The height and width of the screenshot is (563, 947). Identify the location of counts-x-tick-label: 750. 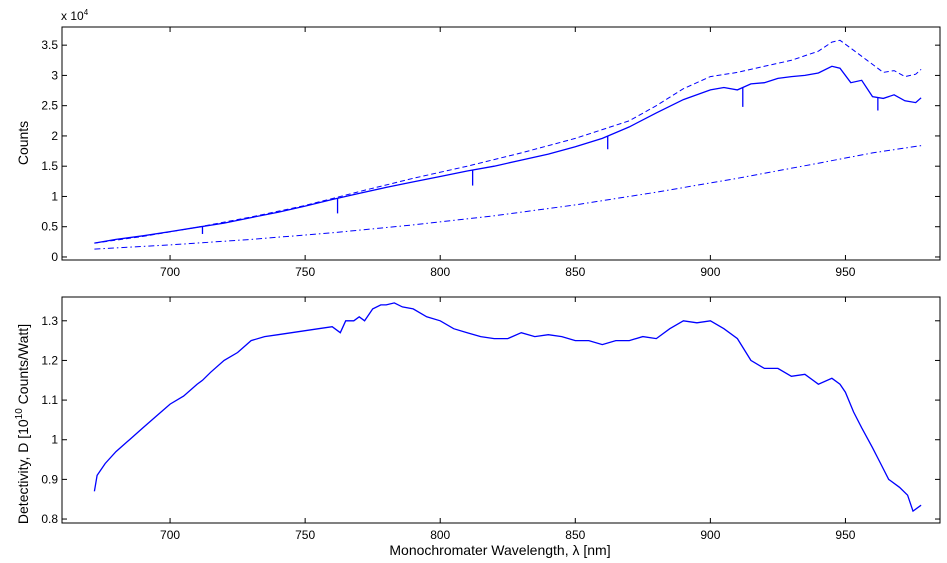
(305, 272).